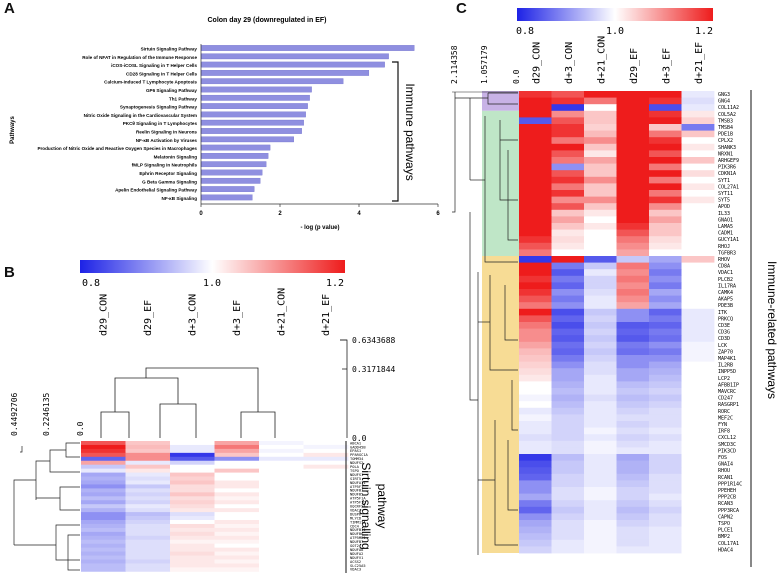 This screenshot has height=575, width=782. I want to click on panel-a-category-label: CD28 Signaling in T Helper Cells, so click(161, 73).